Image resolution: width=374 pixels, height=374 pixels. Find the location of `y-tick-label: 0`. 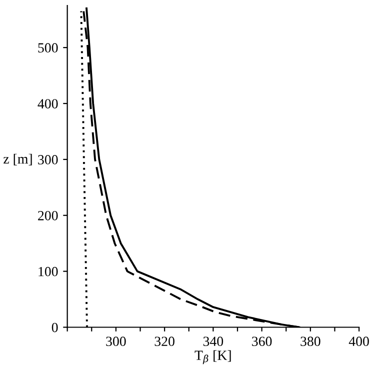

y-tick-label: 0 is located at coordinates (55, 327).